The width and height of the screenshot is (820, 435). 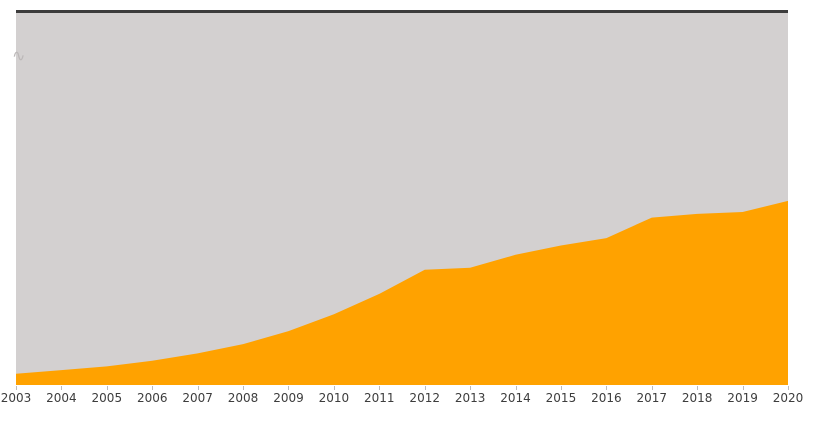 I want to click on x-axis-label: 2008, so click(x=243, y=398).